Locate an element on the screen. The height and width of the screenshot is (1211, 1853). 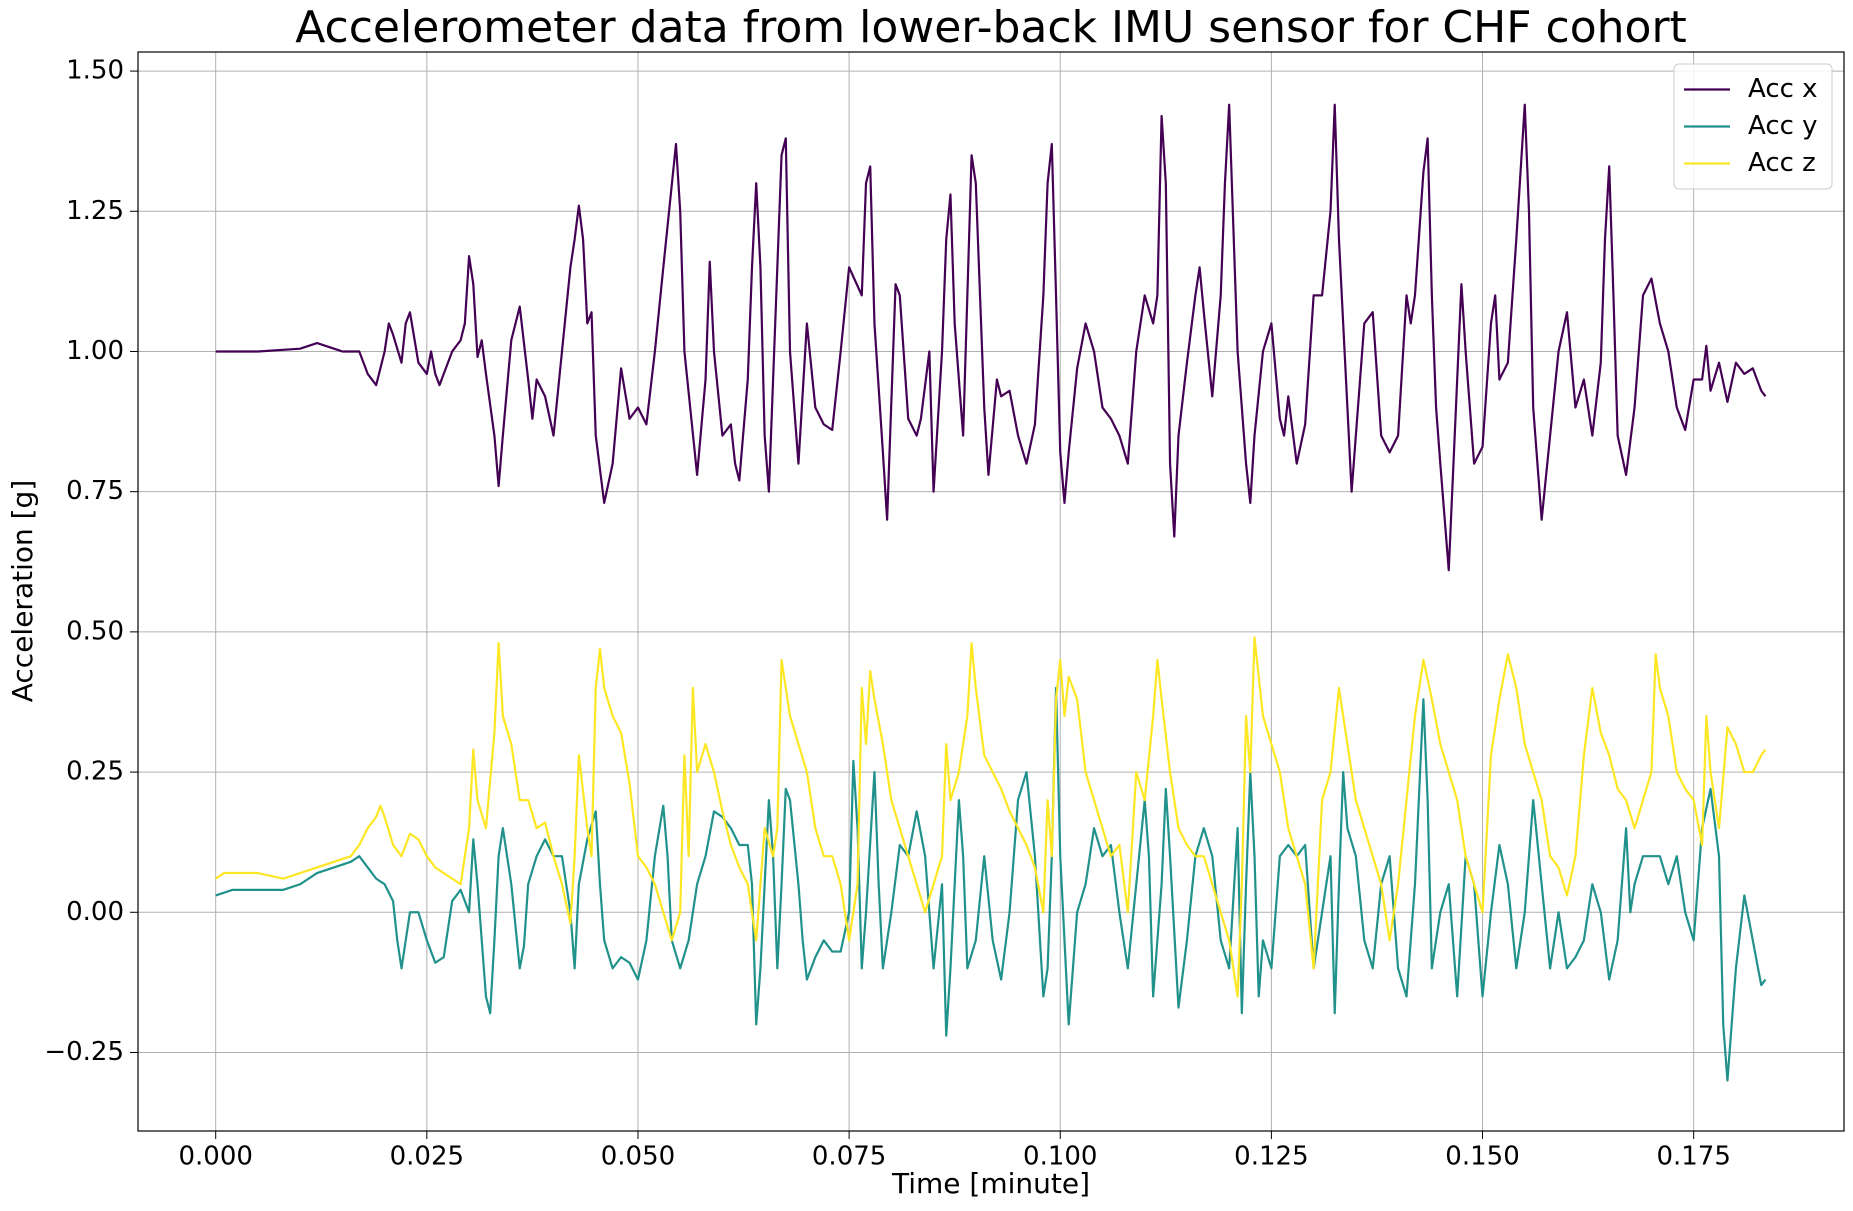
y-tick-label: −0.25 is located at coordinates (84, 1052).